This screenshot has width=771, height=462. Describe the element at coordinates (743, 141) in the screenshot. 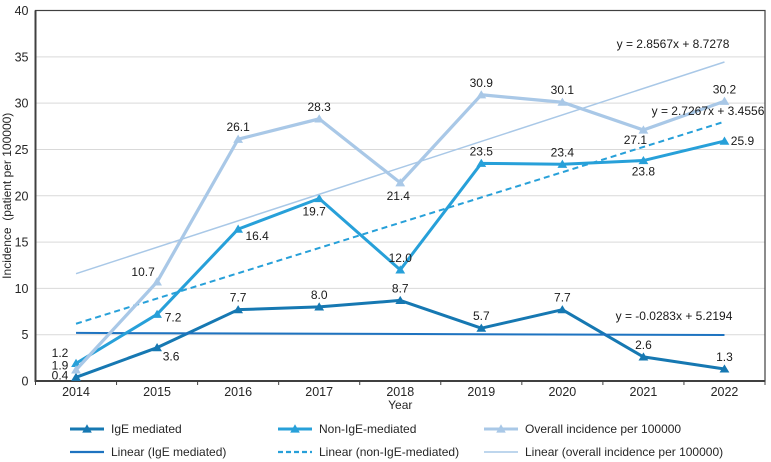

I see `data-label: 25.9` at that location.